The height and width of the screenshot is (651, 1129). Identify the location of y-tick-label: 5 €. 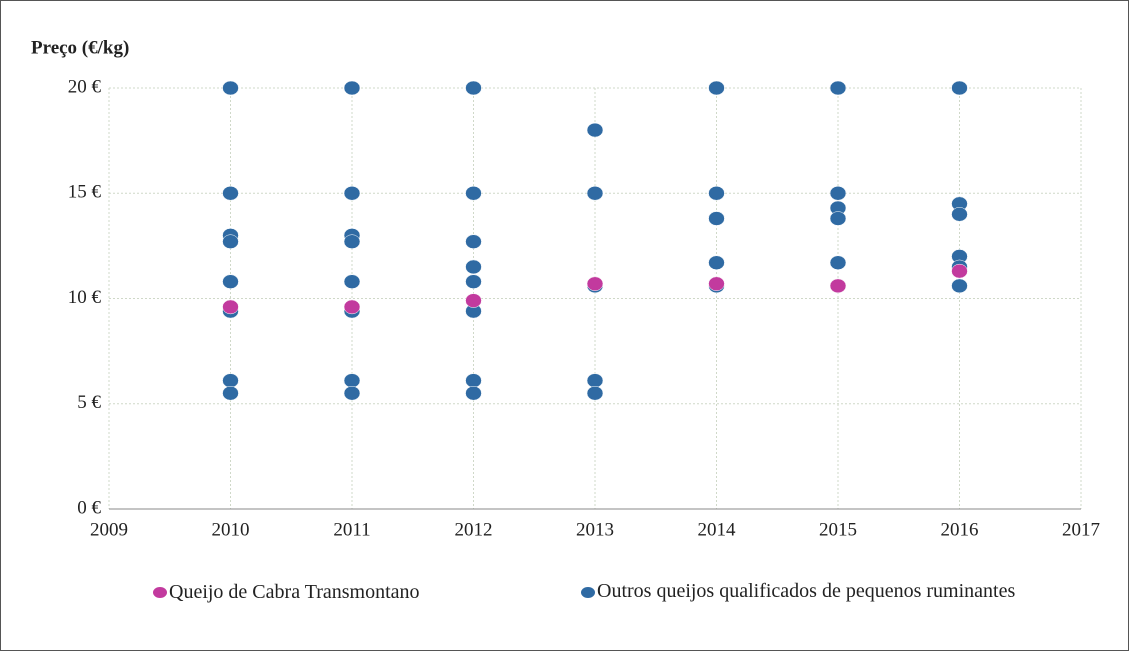
(89, 402).